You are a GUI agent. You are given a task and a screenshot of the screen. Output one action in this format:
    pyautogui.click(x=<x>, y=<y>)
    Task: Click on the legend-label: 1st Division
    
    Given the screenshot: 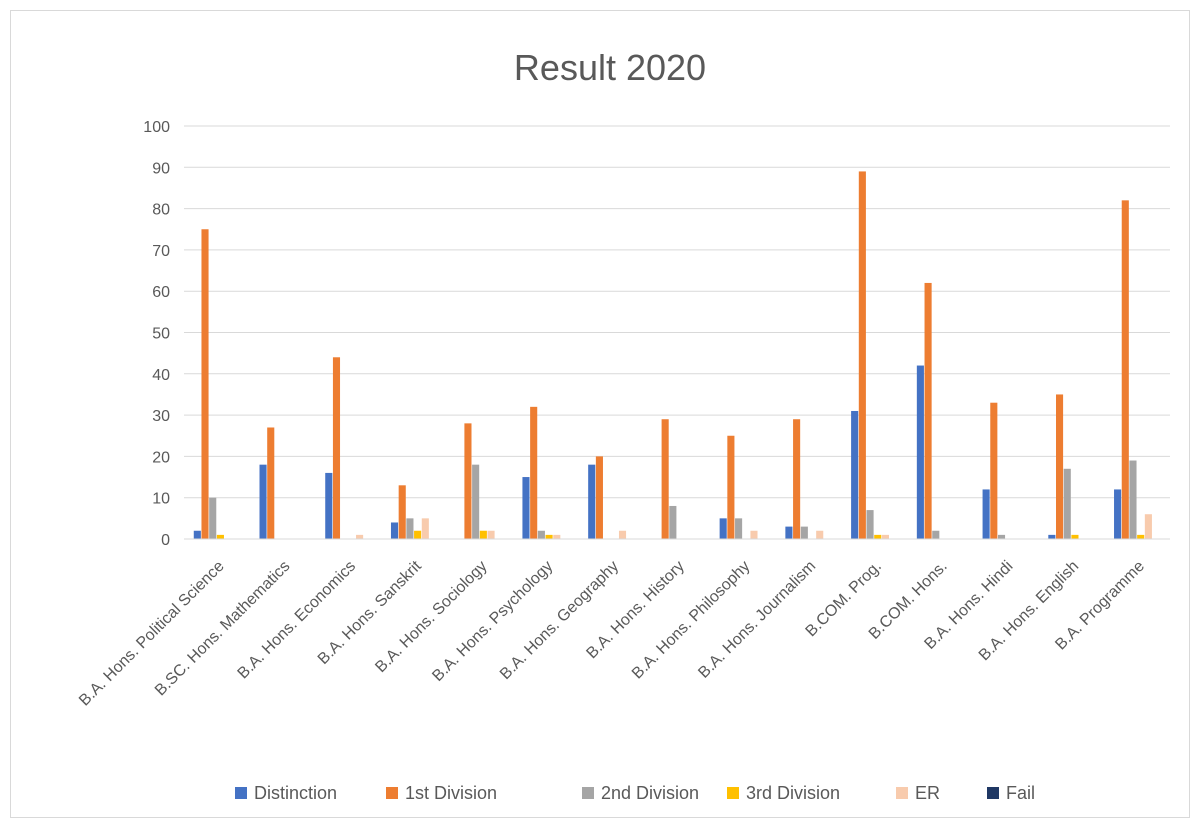 What is the action you would take?
    pyautogui.click(x=451, y=793)
    